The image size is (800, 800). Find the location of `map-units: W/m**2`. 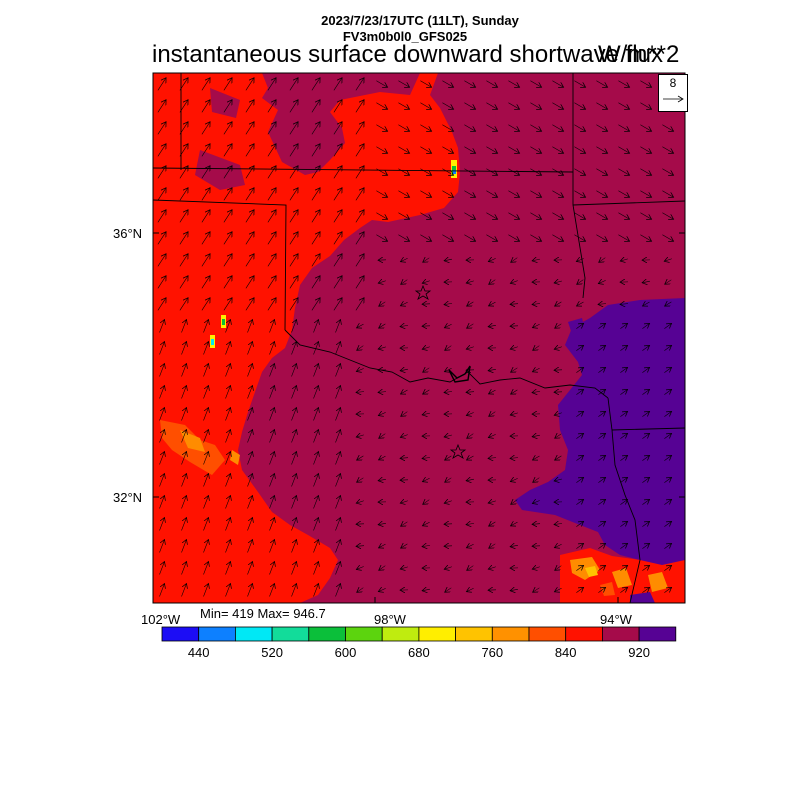

map-units: W/m**2 is located at coordinates (639, 54).